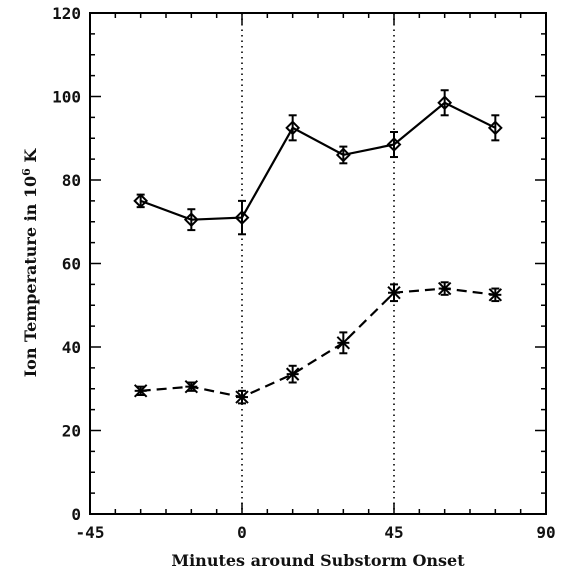 This screenshot has height=570, width=563. What do you see at coordinates (71, 264) in the screenshot?
I see `y-tick-label: 60` at bounding box center [71, 264].